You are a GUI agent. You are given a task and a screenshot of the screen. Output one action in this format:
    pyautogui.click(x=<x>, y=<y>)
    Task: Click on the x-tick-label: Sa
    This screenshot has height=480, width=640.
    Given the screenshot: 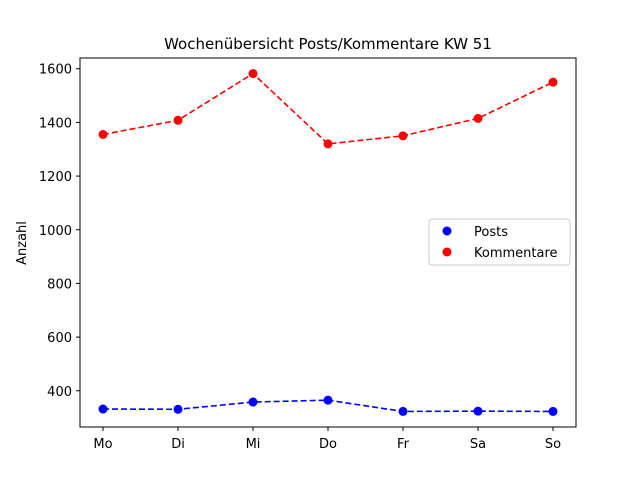 What is the action you would take?
    pyautogui.click(x=478, y=444)
    